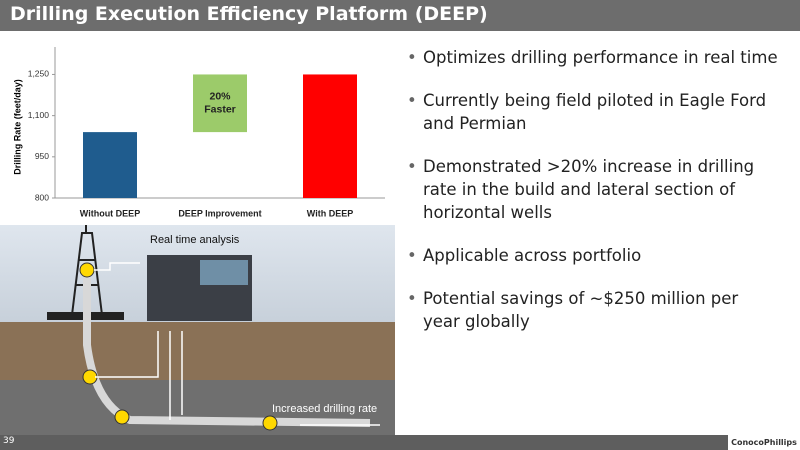 The image size is (800, 450). I want to click on arrows, so click(237, 344).